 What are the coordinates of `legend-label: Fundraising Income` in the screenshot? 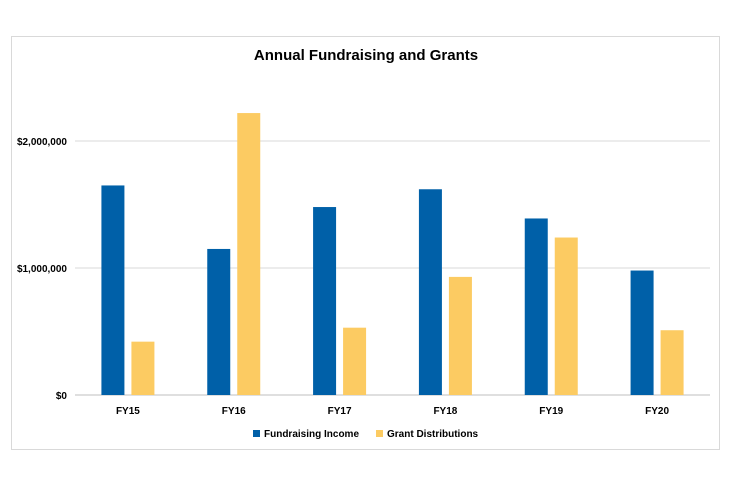 It's located at (311, 434).